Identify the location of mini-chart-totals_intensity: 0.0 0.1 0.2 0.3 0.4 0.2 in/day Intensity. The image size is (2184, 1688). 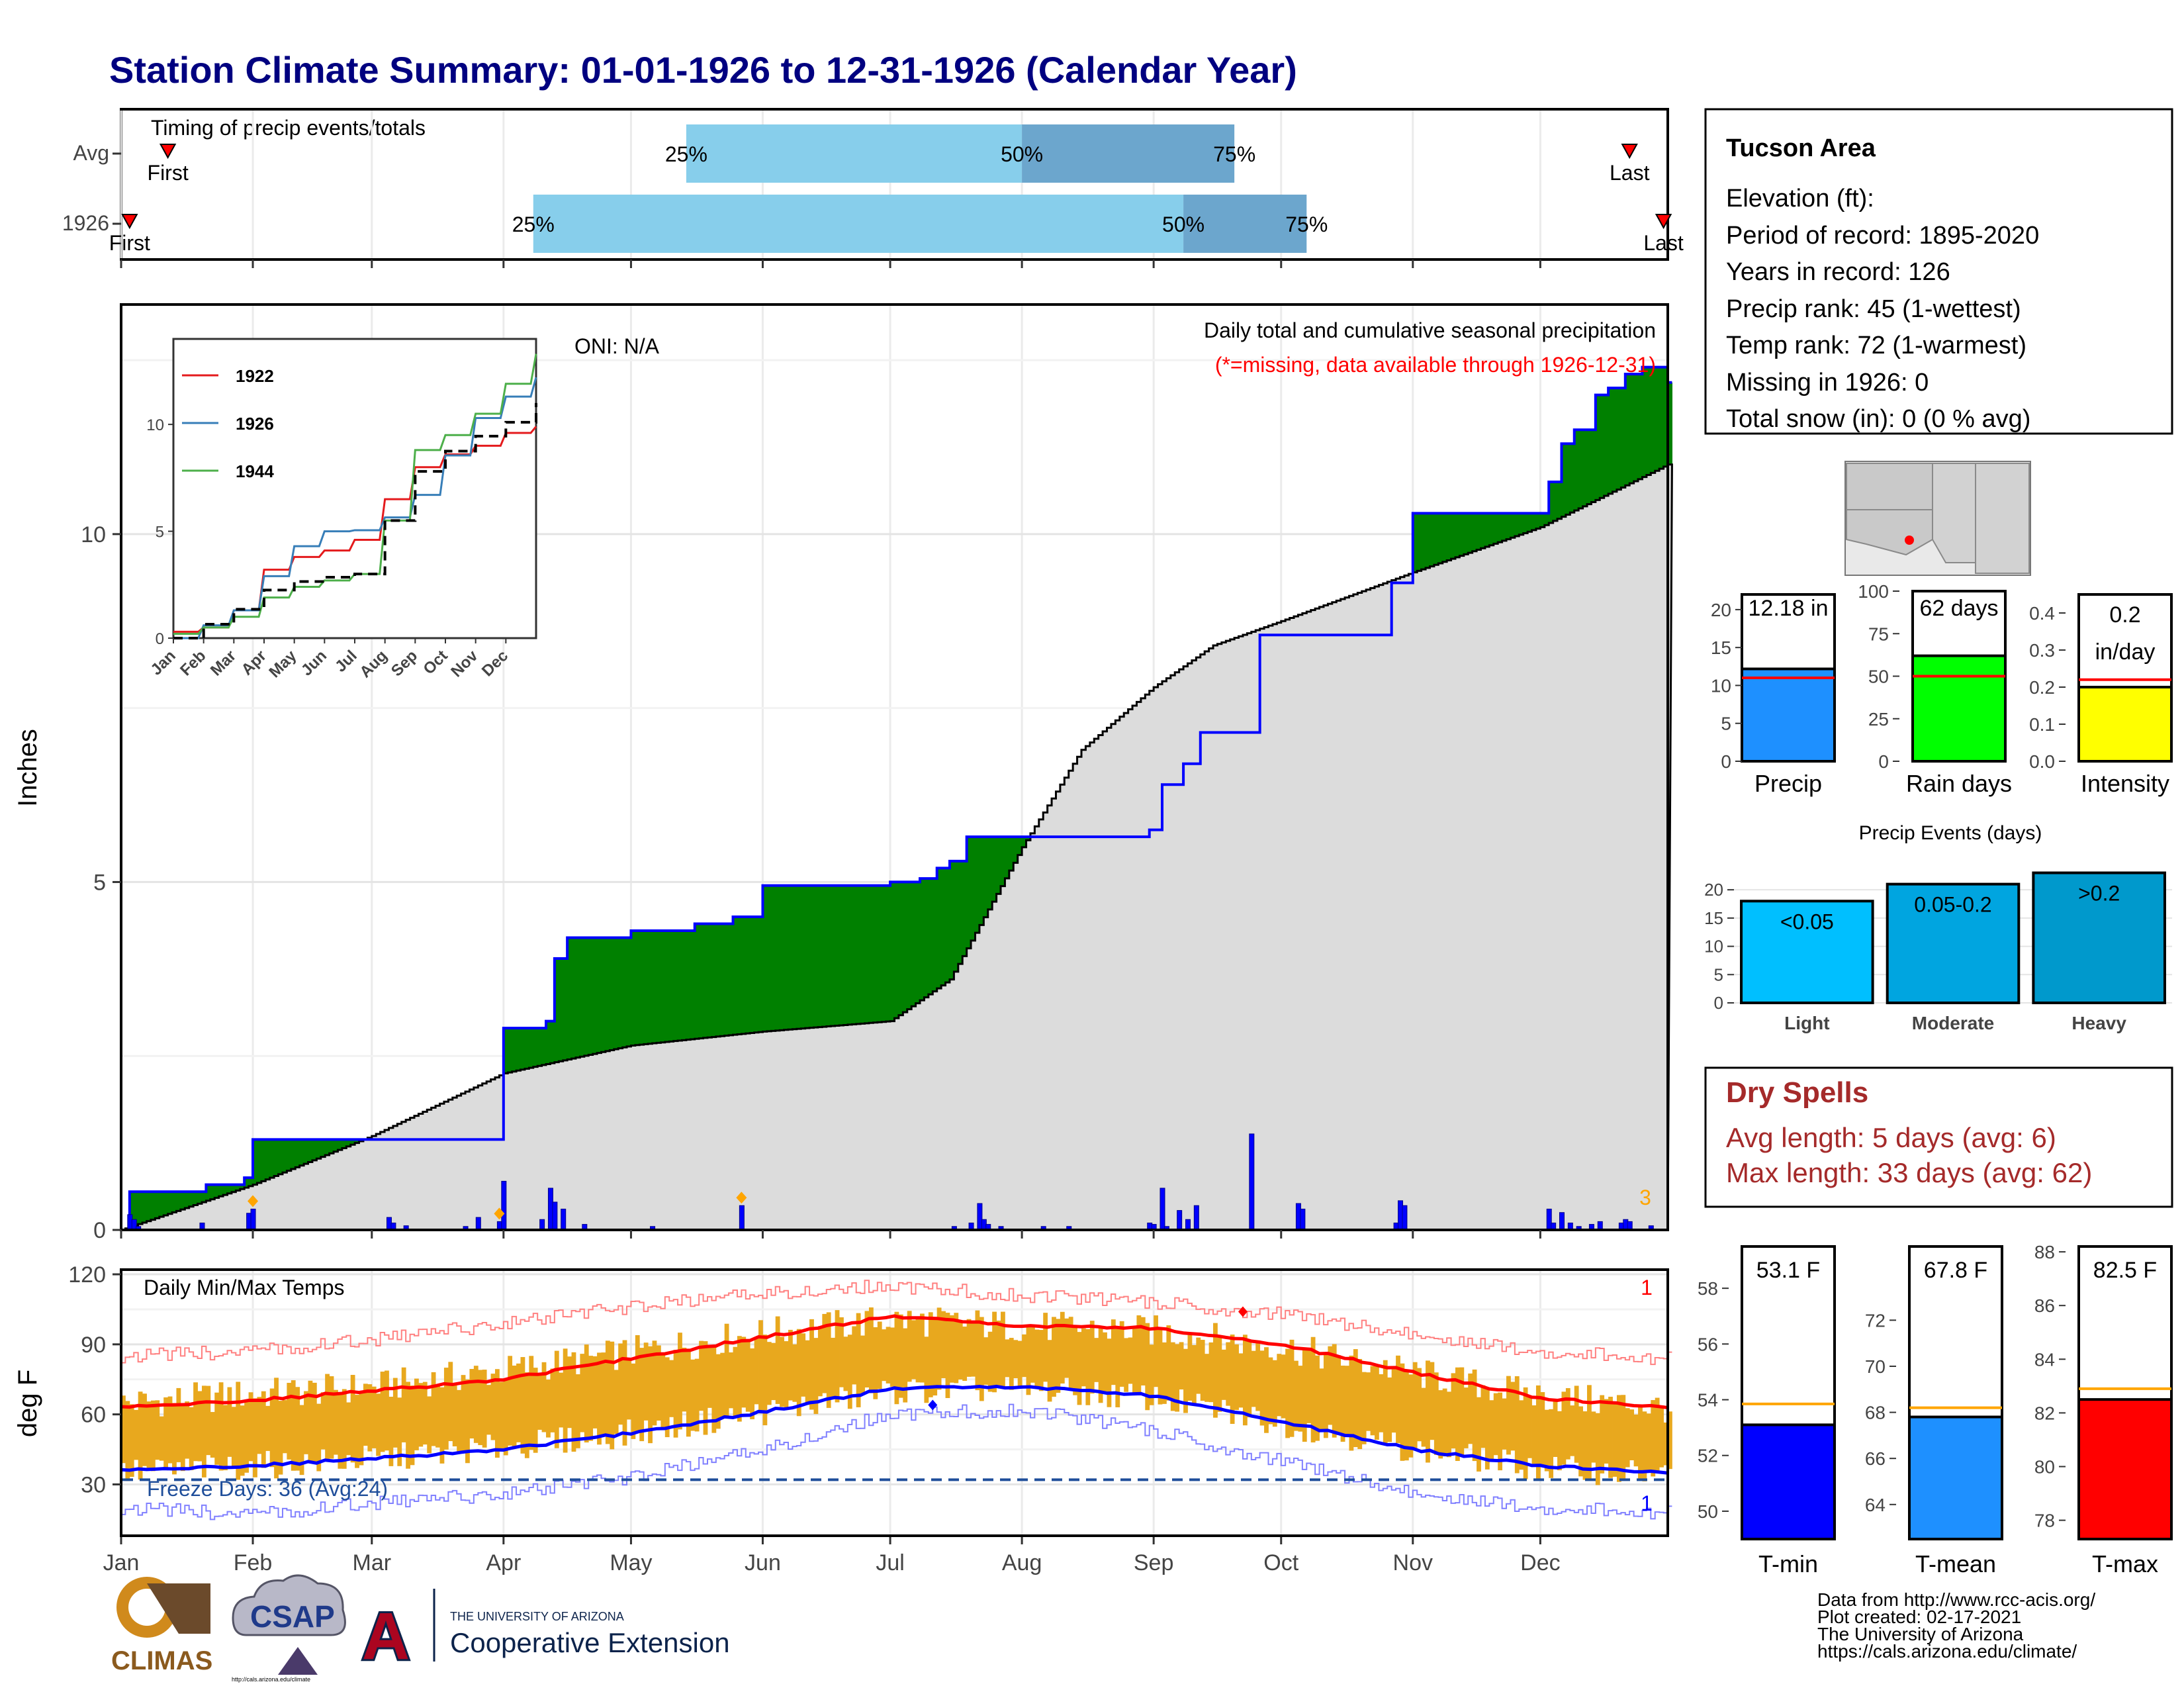
(2101, 695).